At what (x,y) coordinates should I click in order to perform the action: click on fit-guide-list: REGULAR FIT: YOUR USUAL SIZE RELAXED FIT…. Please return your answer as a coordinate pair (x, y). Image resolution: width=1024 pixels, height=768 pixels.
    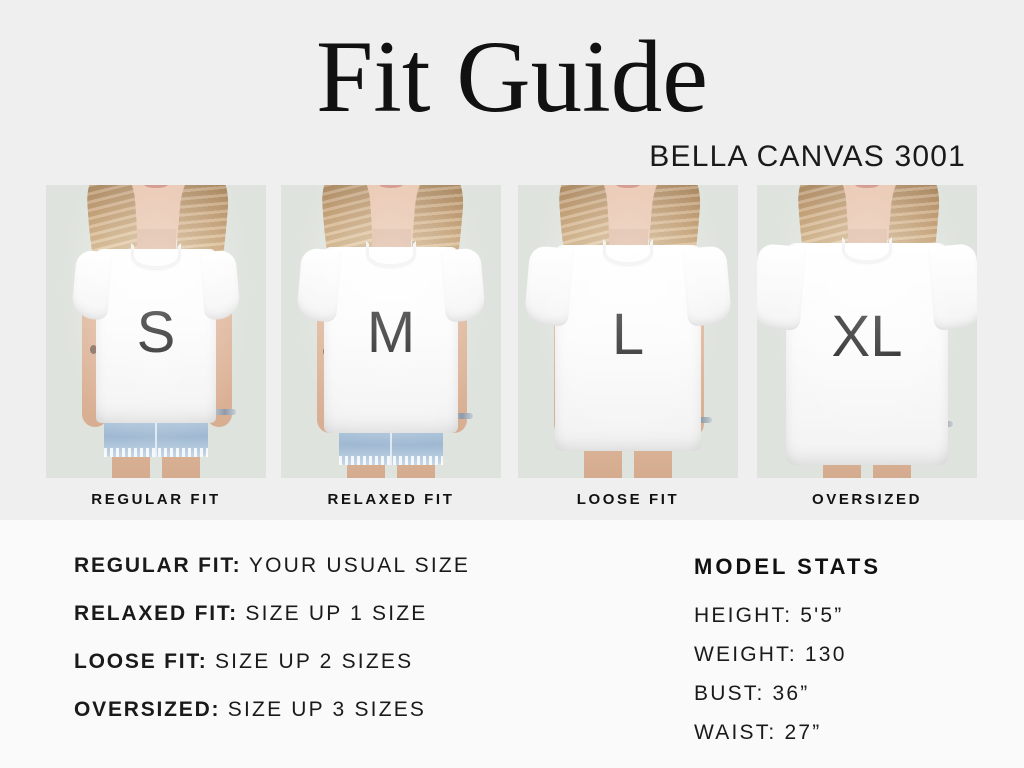
    Looking at the image, I should click on (272, 650).